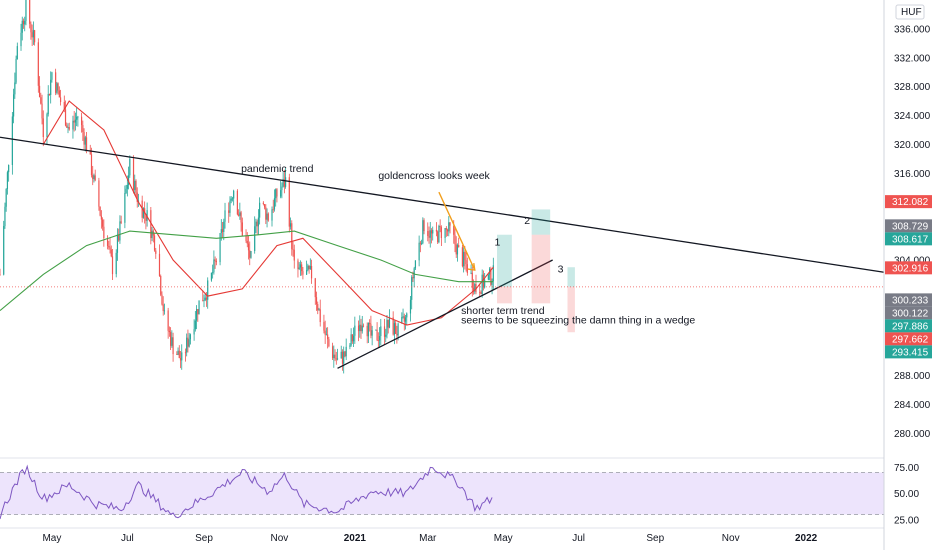  I want to click on annotation-label: 3, so click(561, 269).